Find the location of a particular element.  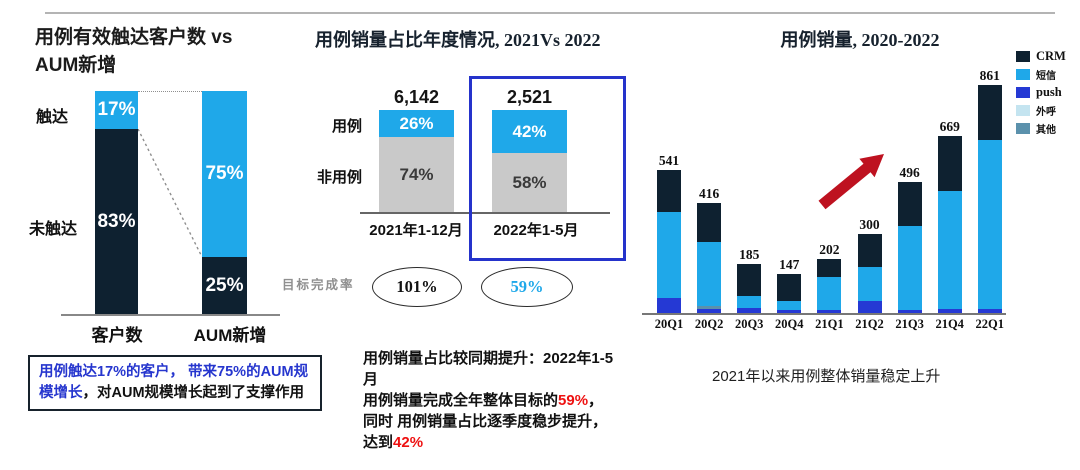

legend-item-短信: 短信 is located at coordinates (1047, 75).